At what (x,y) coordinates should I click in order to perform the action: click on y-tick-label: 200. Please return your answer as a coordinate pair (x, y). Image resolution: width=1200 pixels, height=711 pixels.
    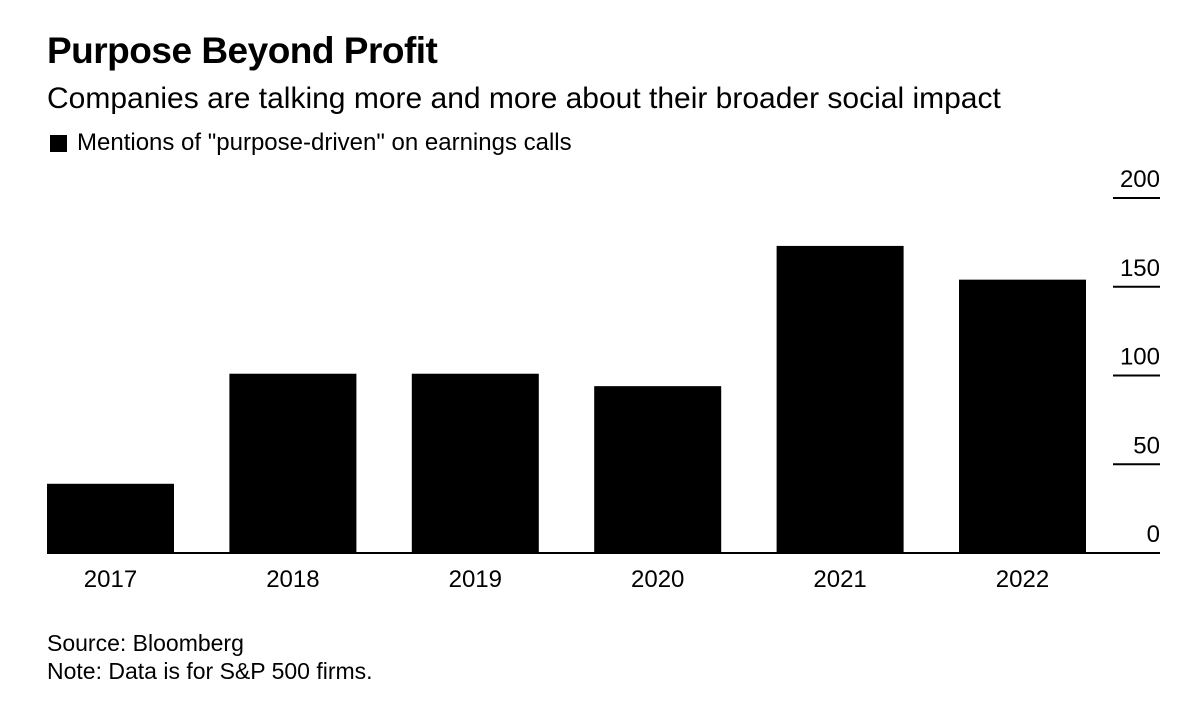
    Looking at the image, I should click on (1140, 179).